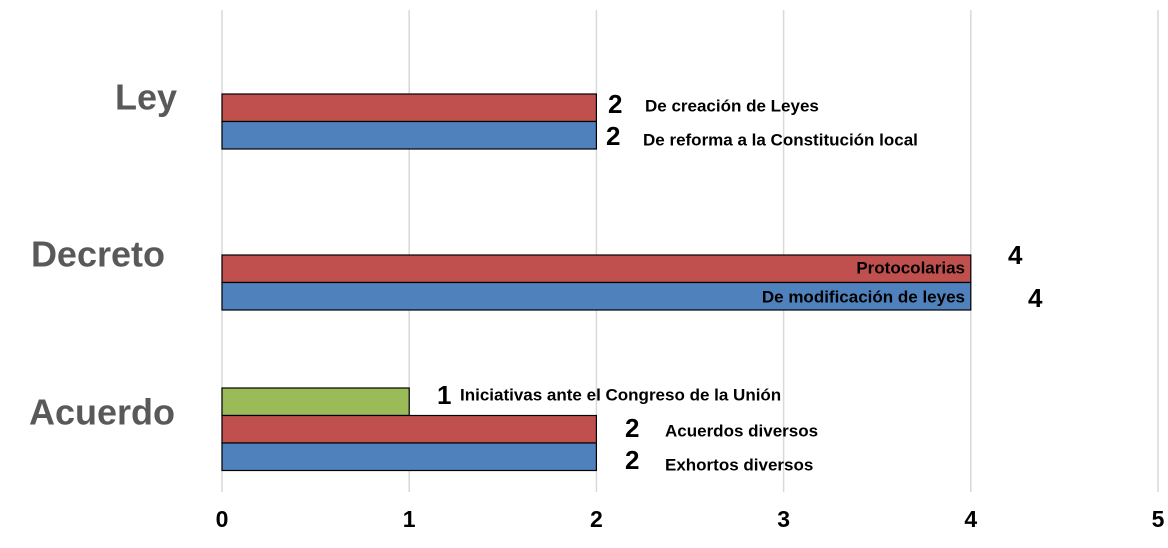 The image size is (1168, 548). Describe the element at coordinates (732, 105) in the screenshot. I see `bar-label: De creación de Leyes` at that location.